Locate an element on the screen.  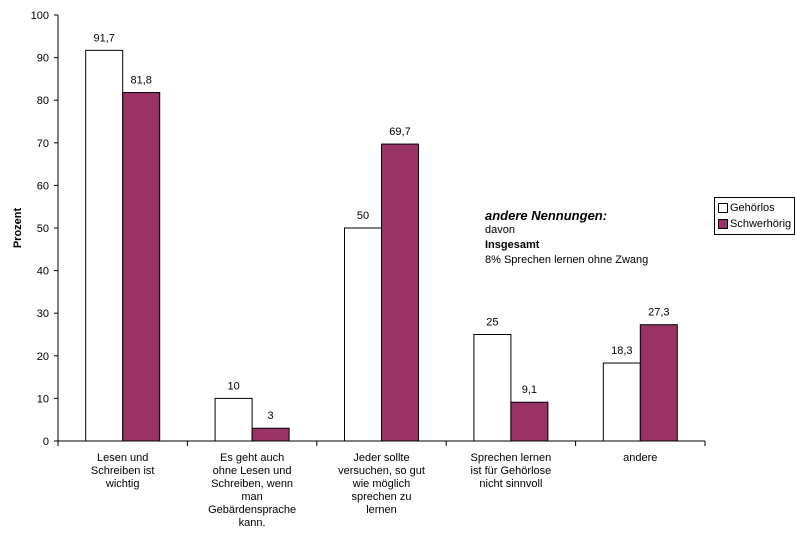
y-tick-label: 70 is located at coordinates (43, 144).